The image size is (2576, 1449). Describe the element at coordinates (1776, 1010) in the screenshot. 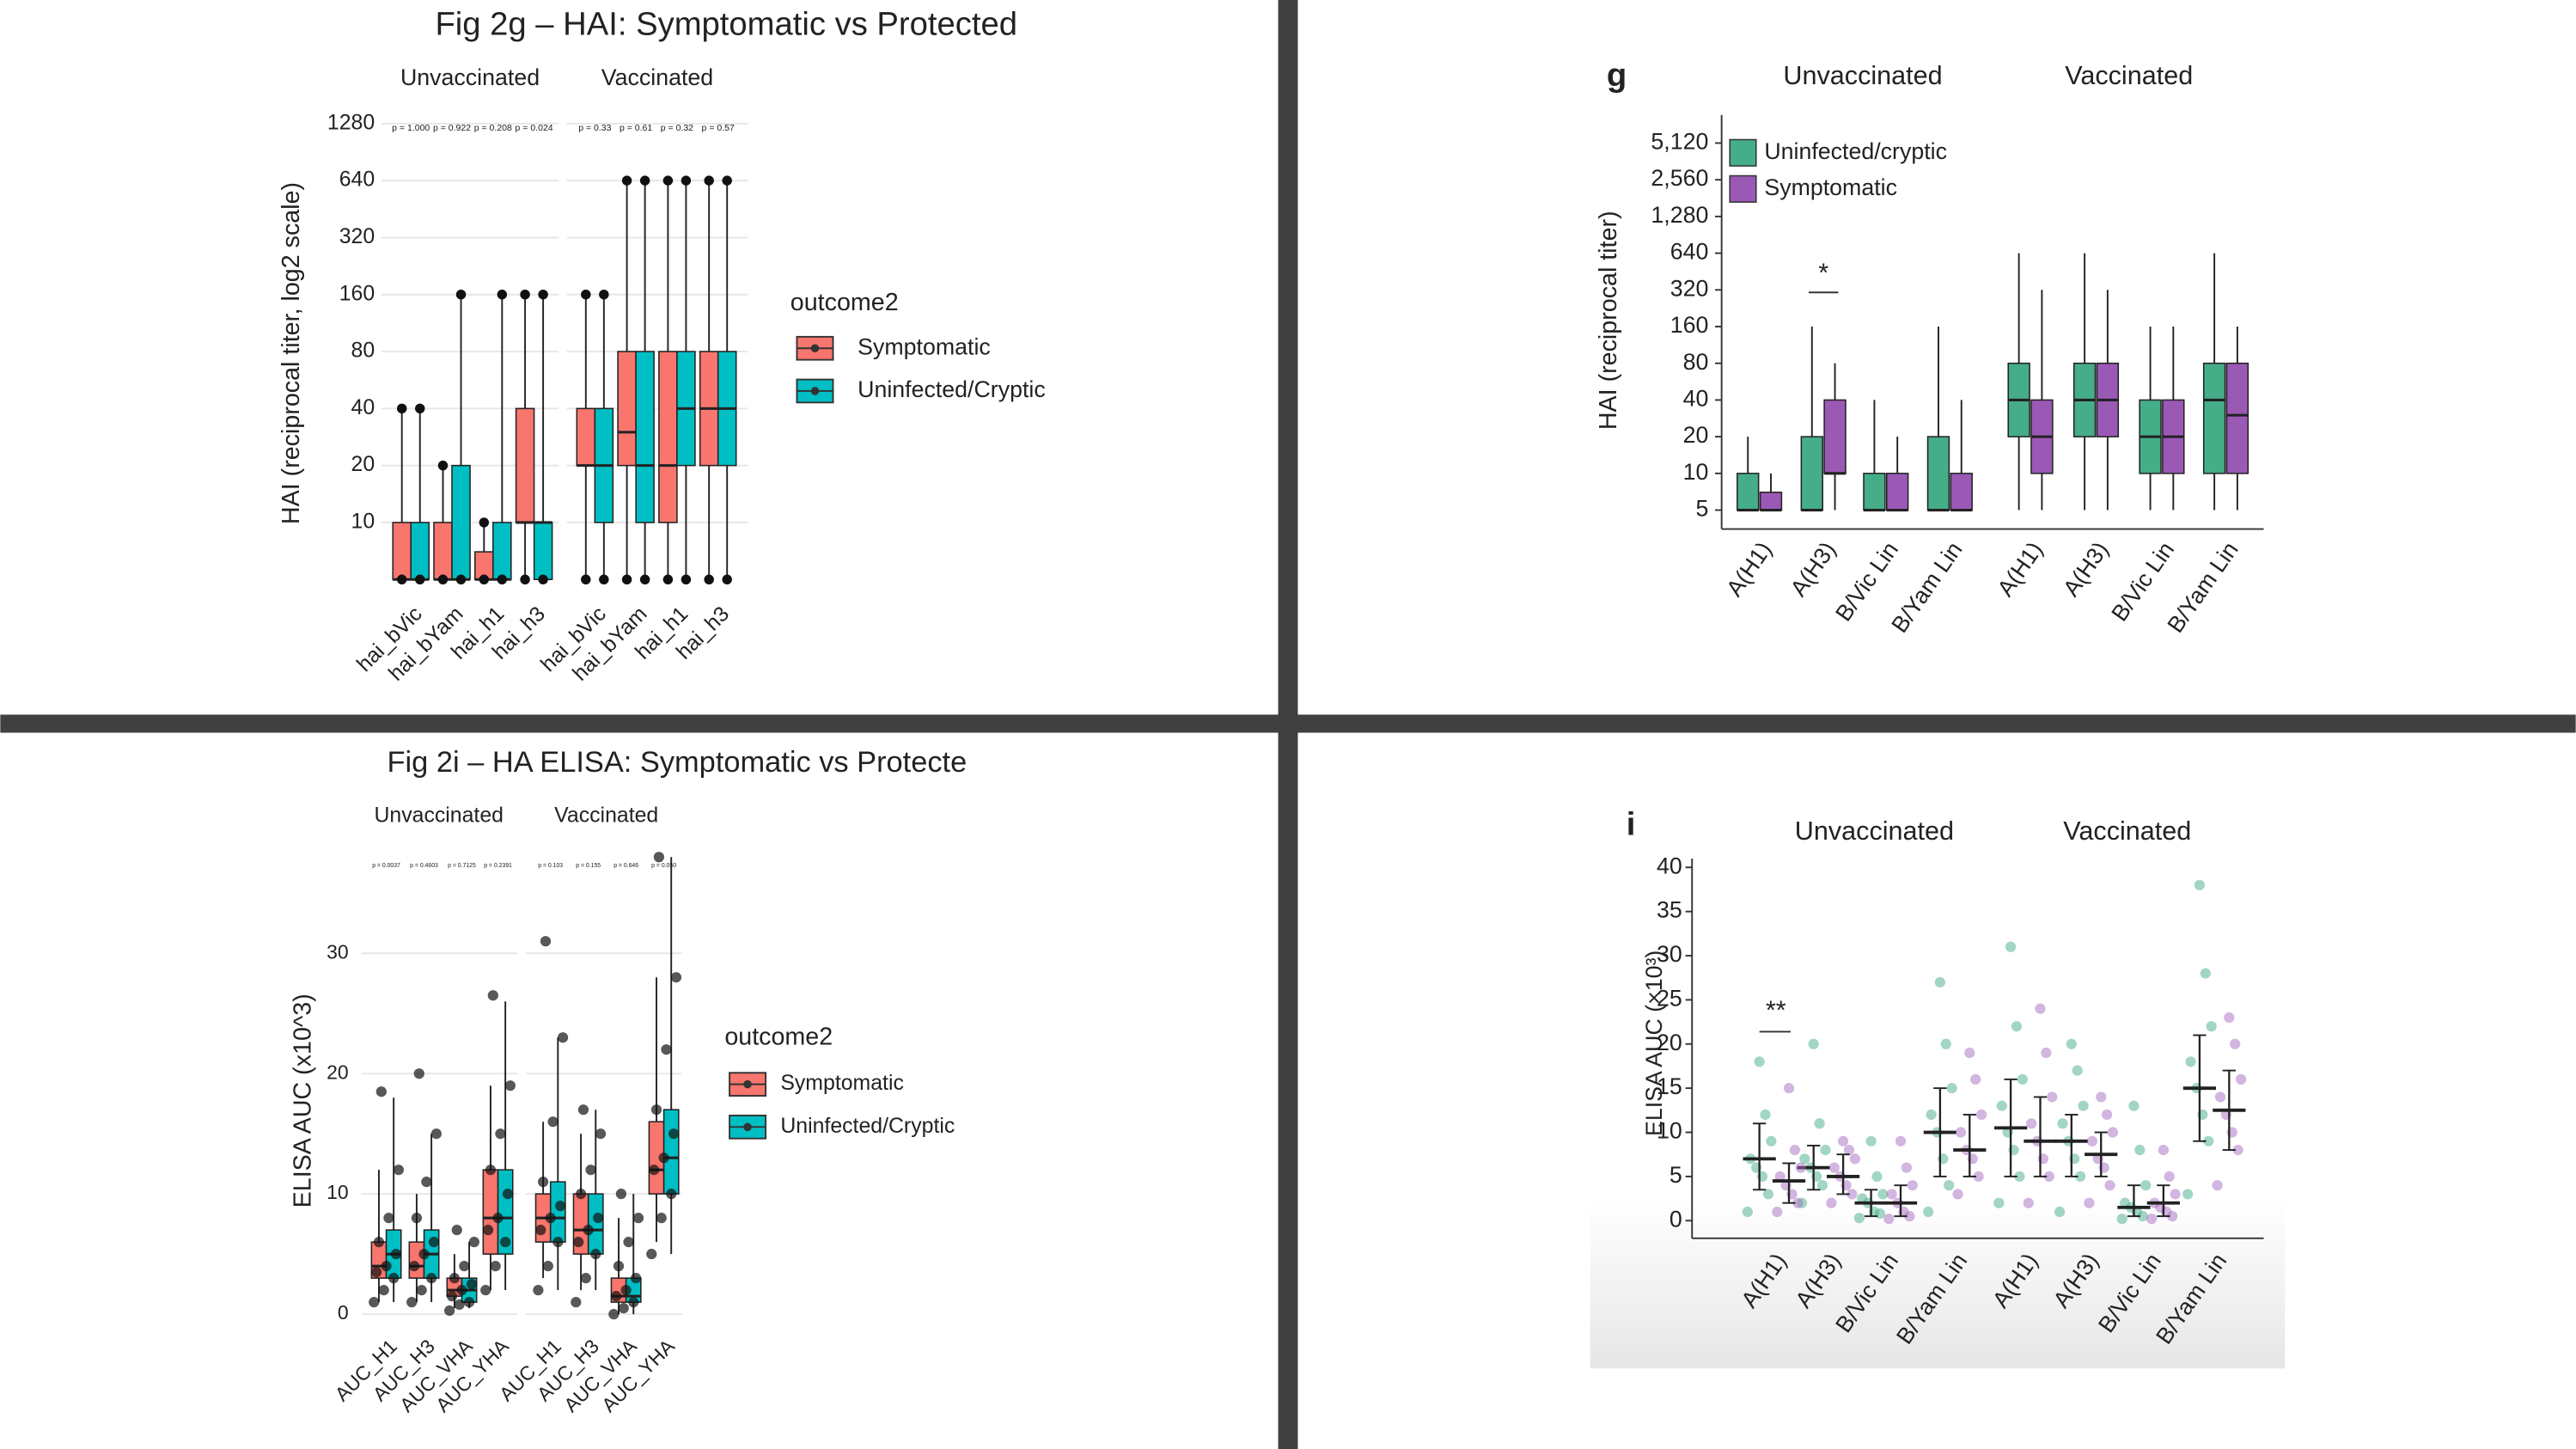

I see `significance-label: **` at that location.